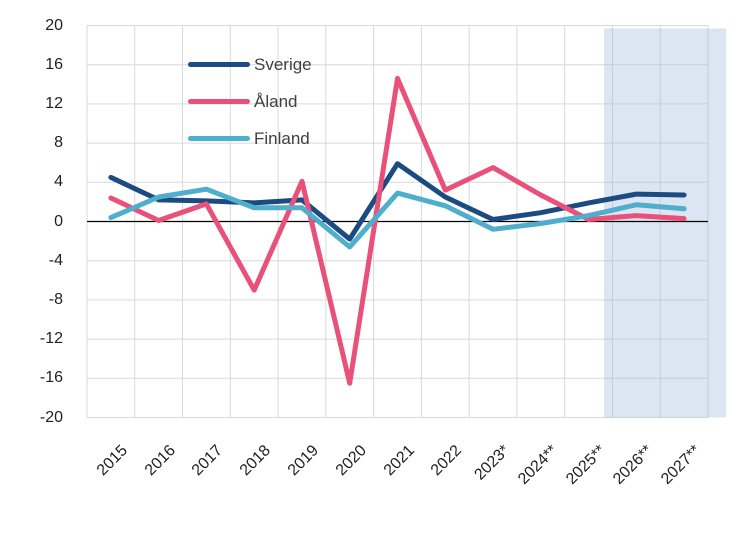 Image resolution: width=754 pixels, height=533 pixels. I want to click on forecast-shading-band, so click(665, 223).